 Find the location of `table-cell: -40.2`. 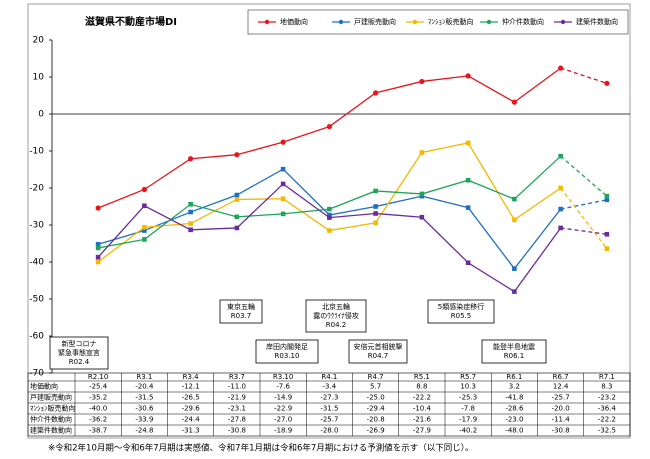

table-cell: -40.2 is located at coordinates (468, 431).